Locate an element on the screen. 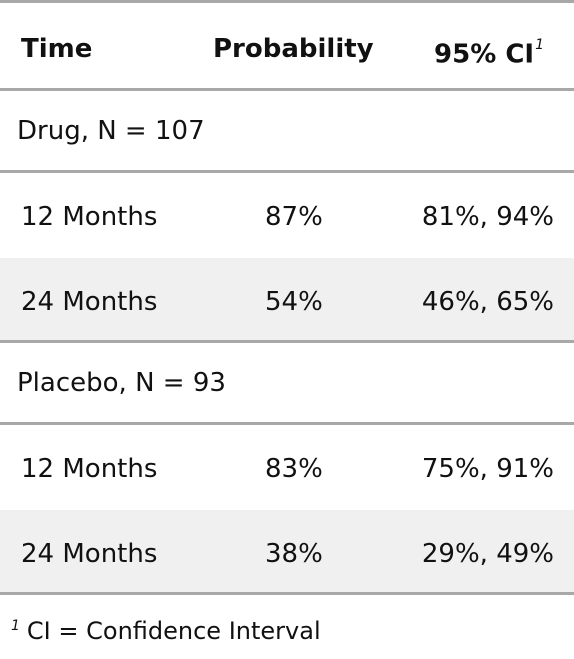 The width and height of the screenshot is (574, 659). table-header-row: Time Probability 95% CI1 is located at coordinates (287, 47).